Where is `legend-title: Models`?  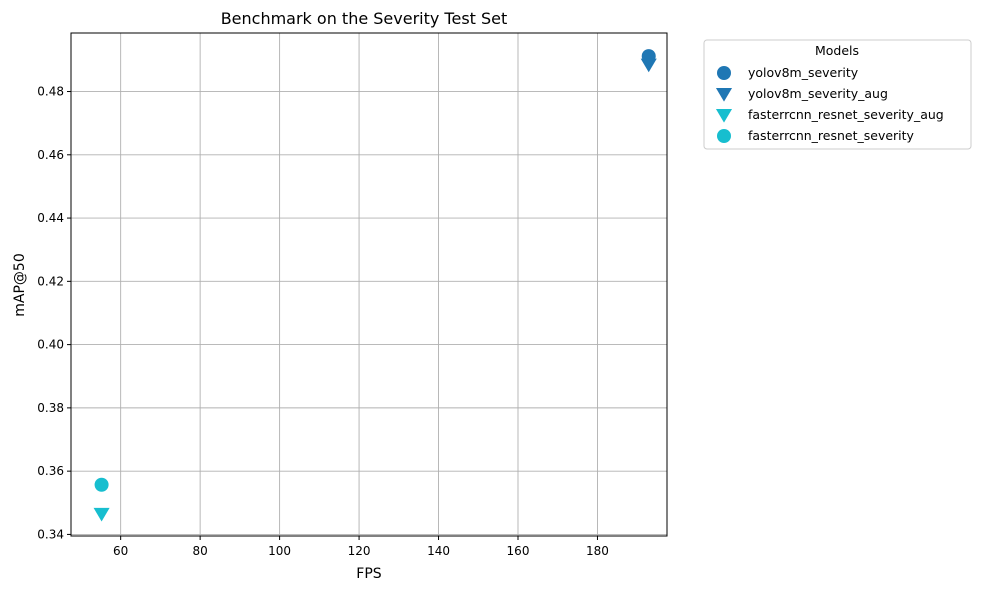 legend-title: Models is located at coordinates (837, 50).